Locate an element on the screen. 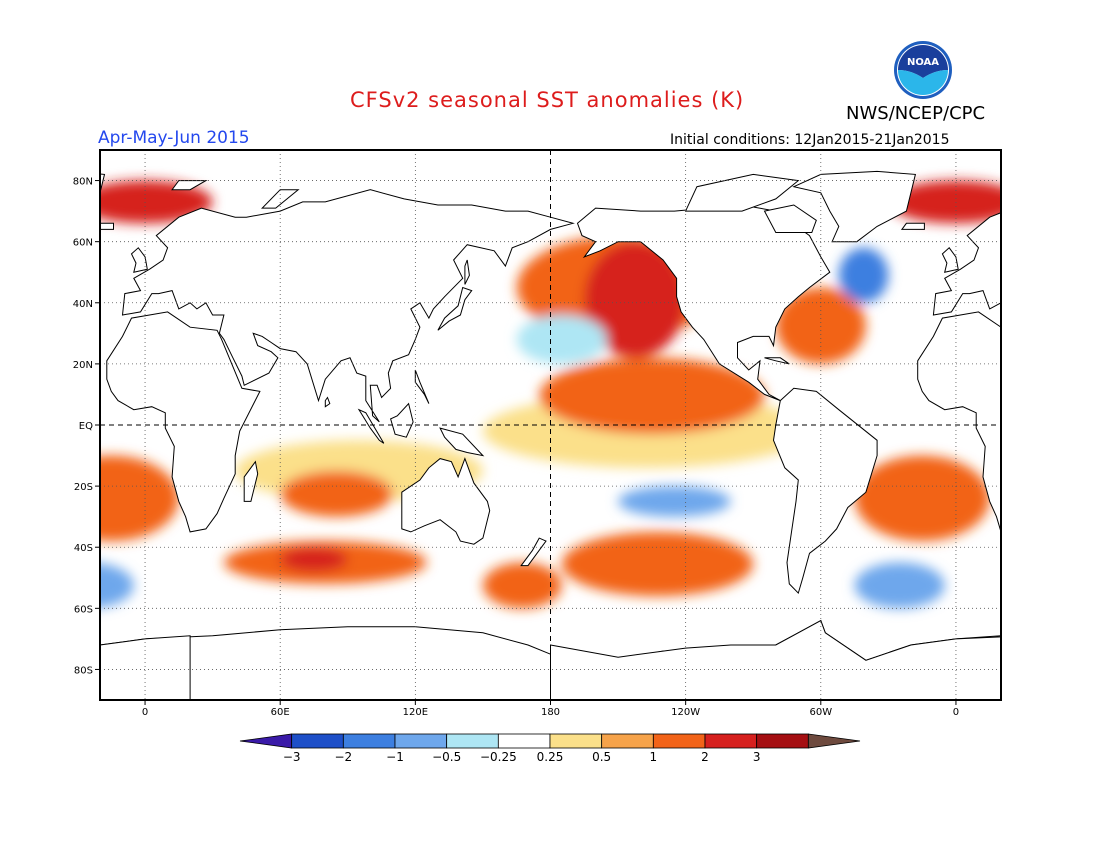  lat-label: 20N is located at coordinates (83, 365).